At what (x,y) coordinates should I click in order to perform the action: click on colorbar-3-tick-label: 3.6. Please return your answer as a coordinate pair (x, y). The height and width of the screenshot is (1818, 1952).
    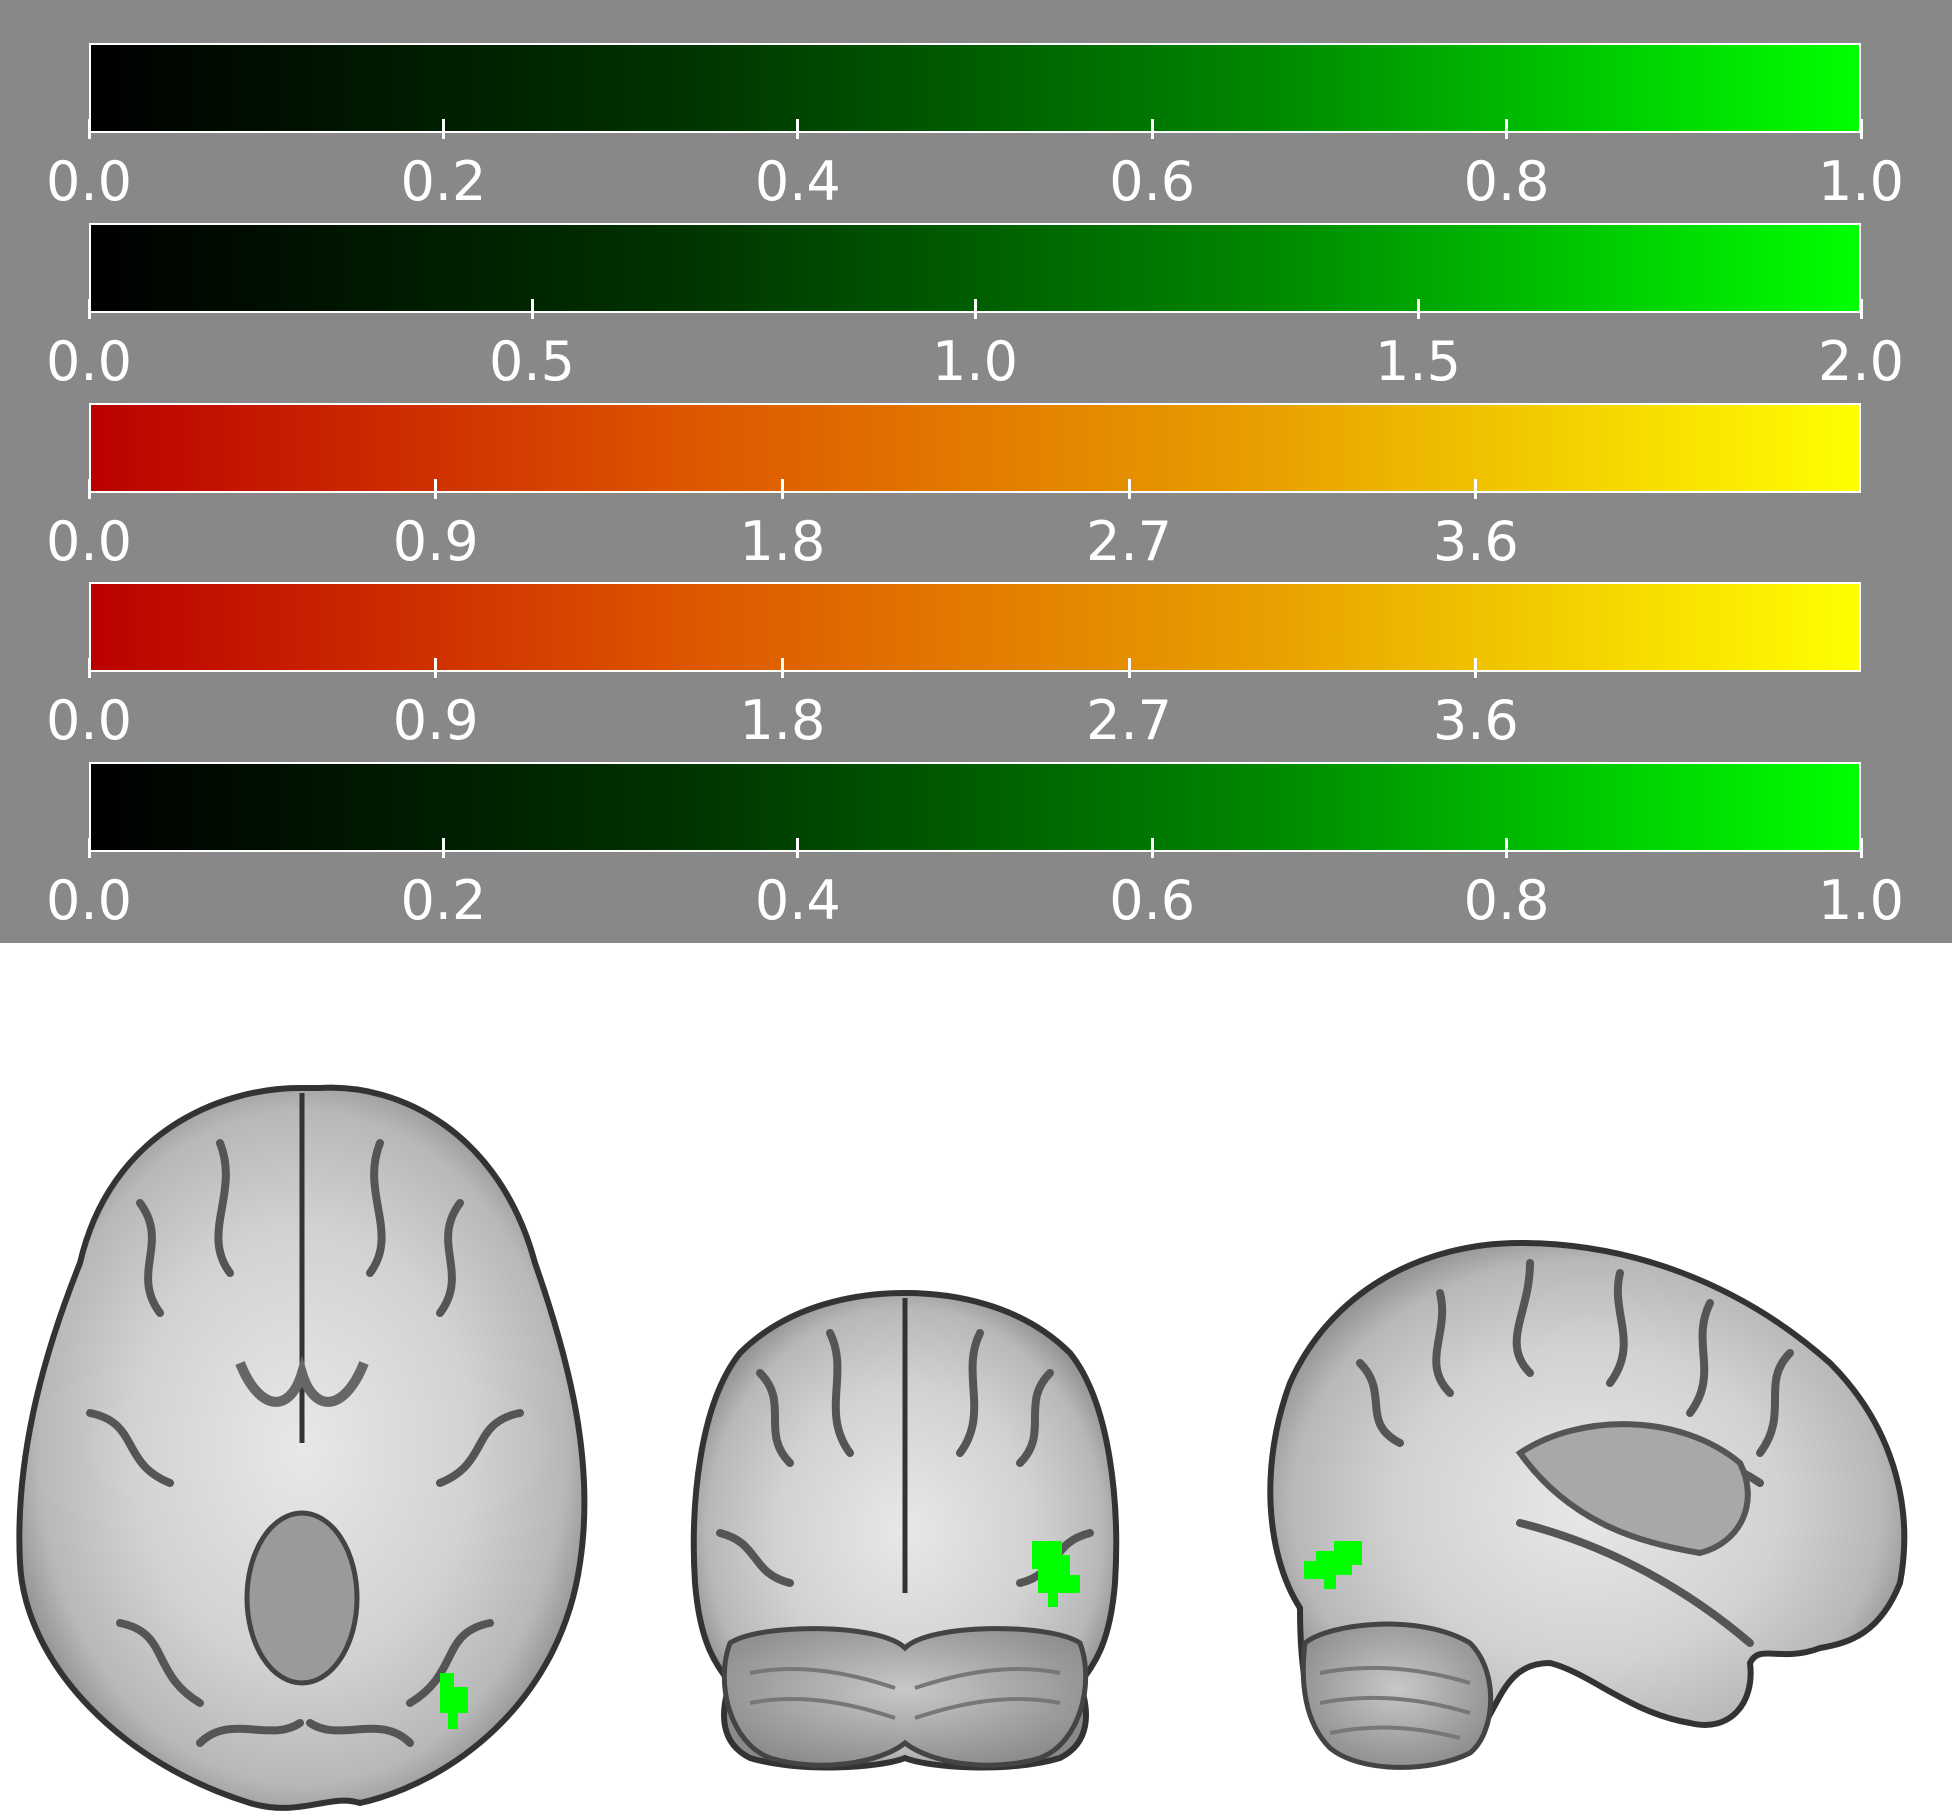
    Looking at the image, I should click on (1475, 541).